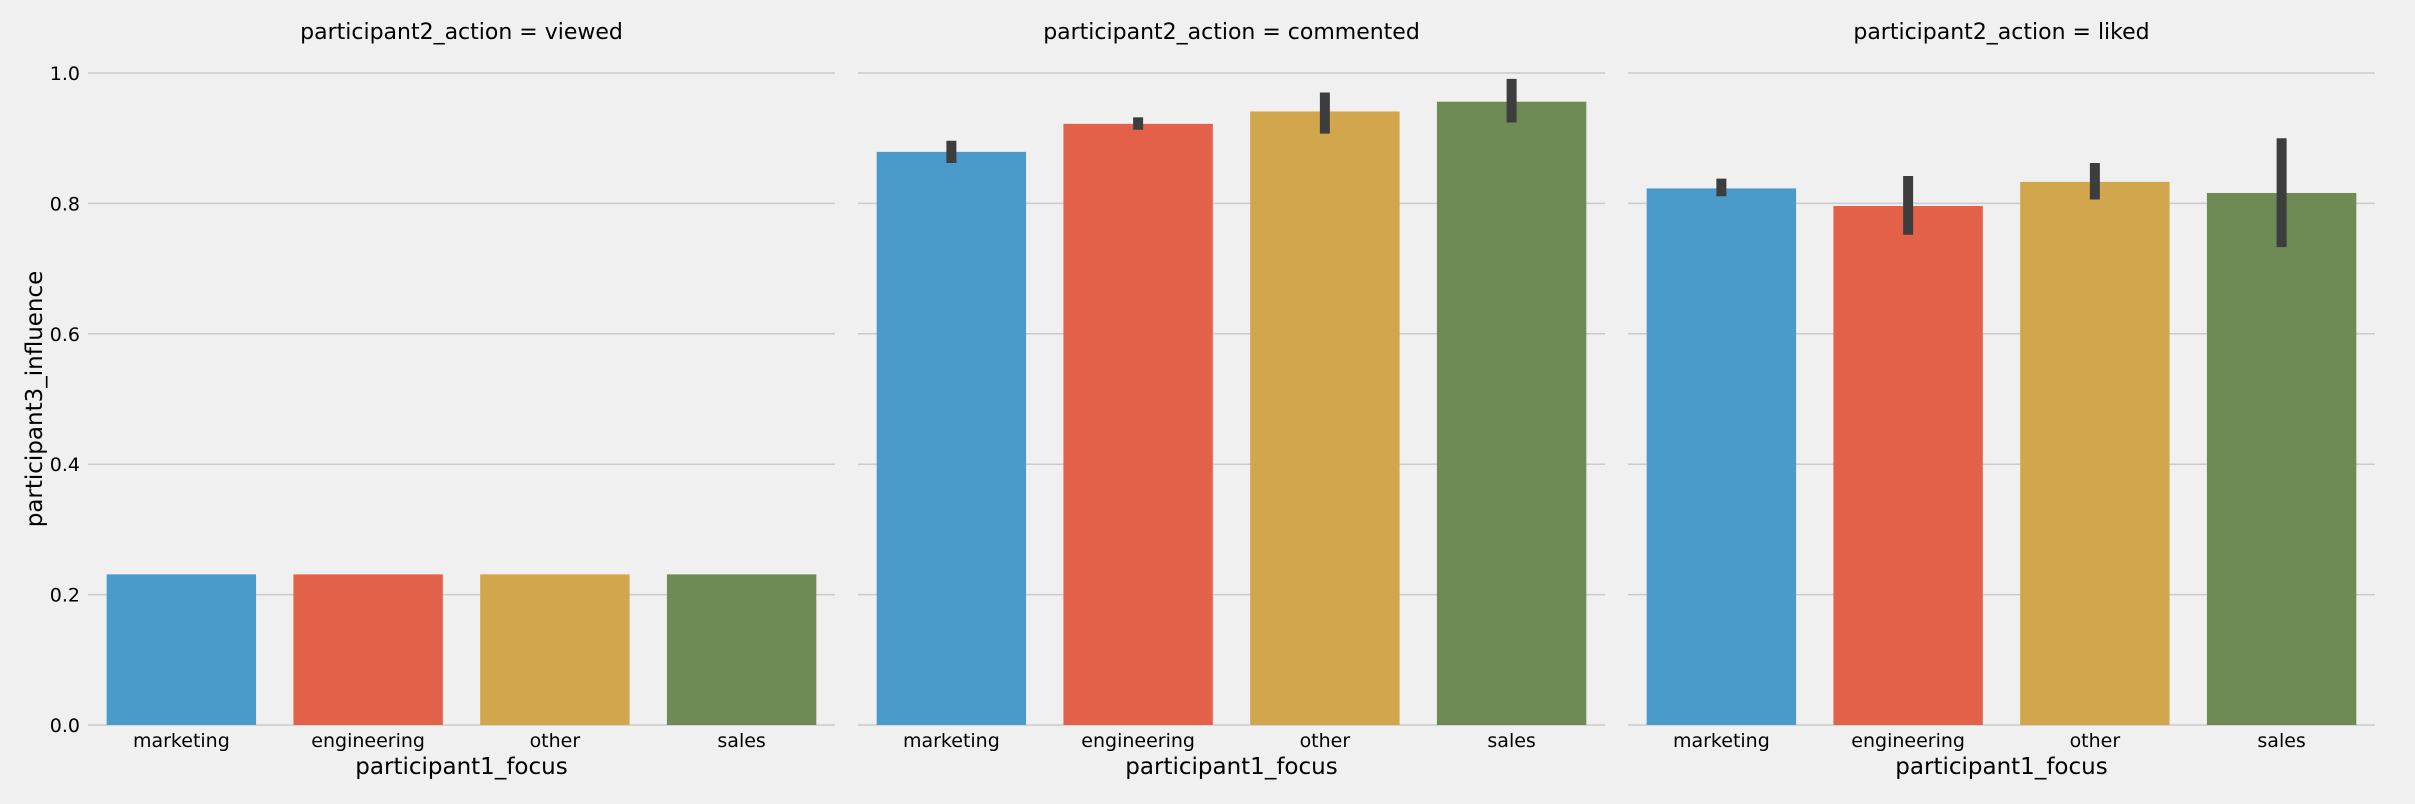 This screenshot has width=2415, height=804. What do you see at coordinates (741, 741) in the screenshot?
I see `x-tick-label-0-sales: sales` at bounding box center [741, 741].